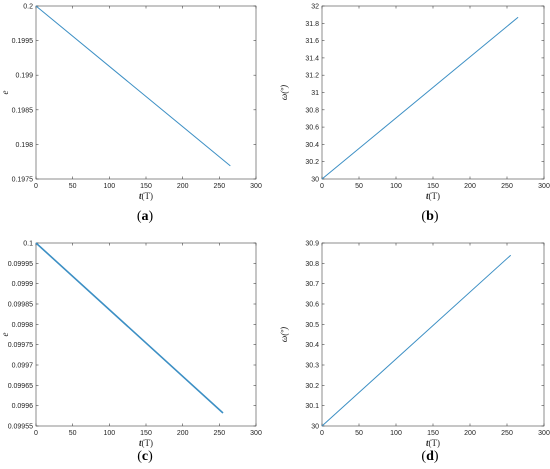  What do you see at coordinates (23, 366) in the screenshot?
I see `y-tick-label: 0.0997` at bounding box center [23, 366].